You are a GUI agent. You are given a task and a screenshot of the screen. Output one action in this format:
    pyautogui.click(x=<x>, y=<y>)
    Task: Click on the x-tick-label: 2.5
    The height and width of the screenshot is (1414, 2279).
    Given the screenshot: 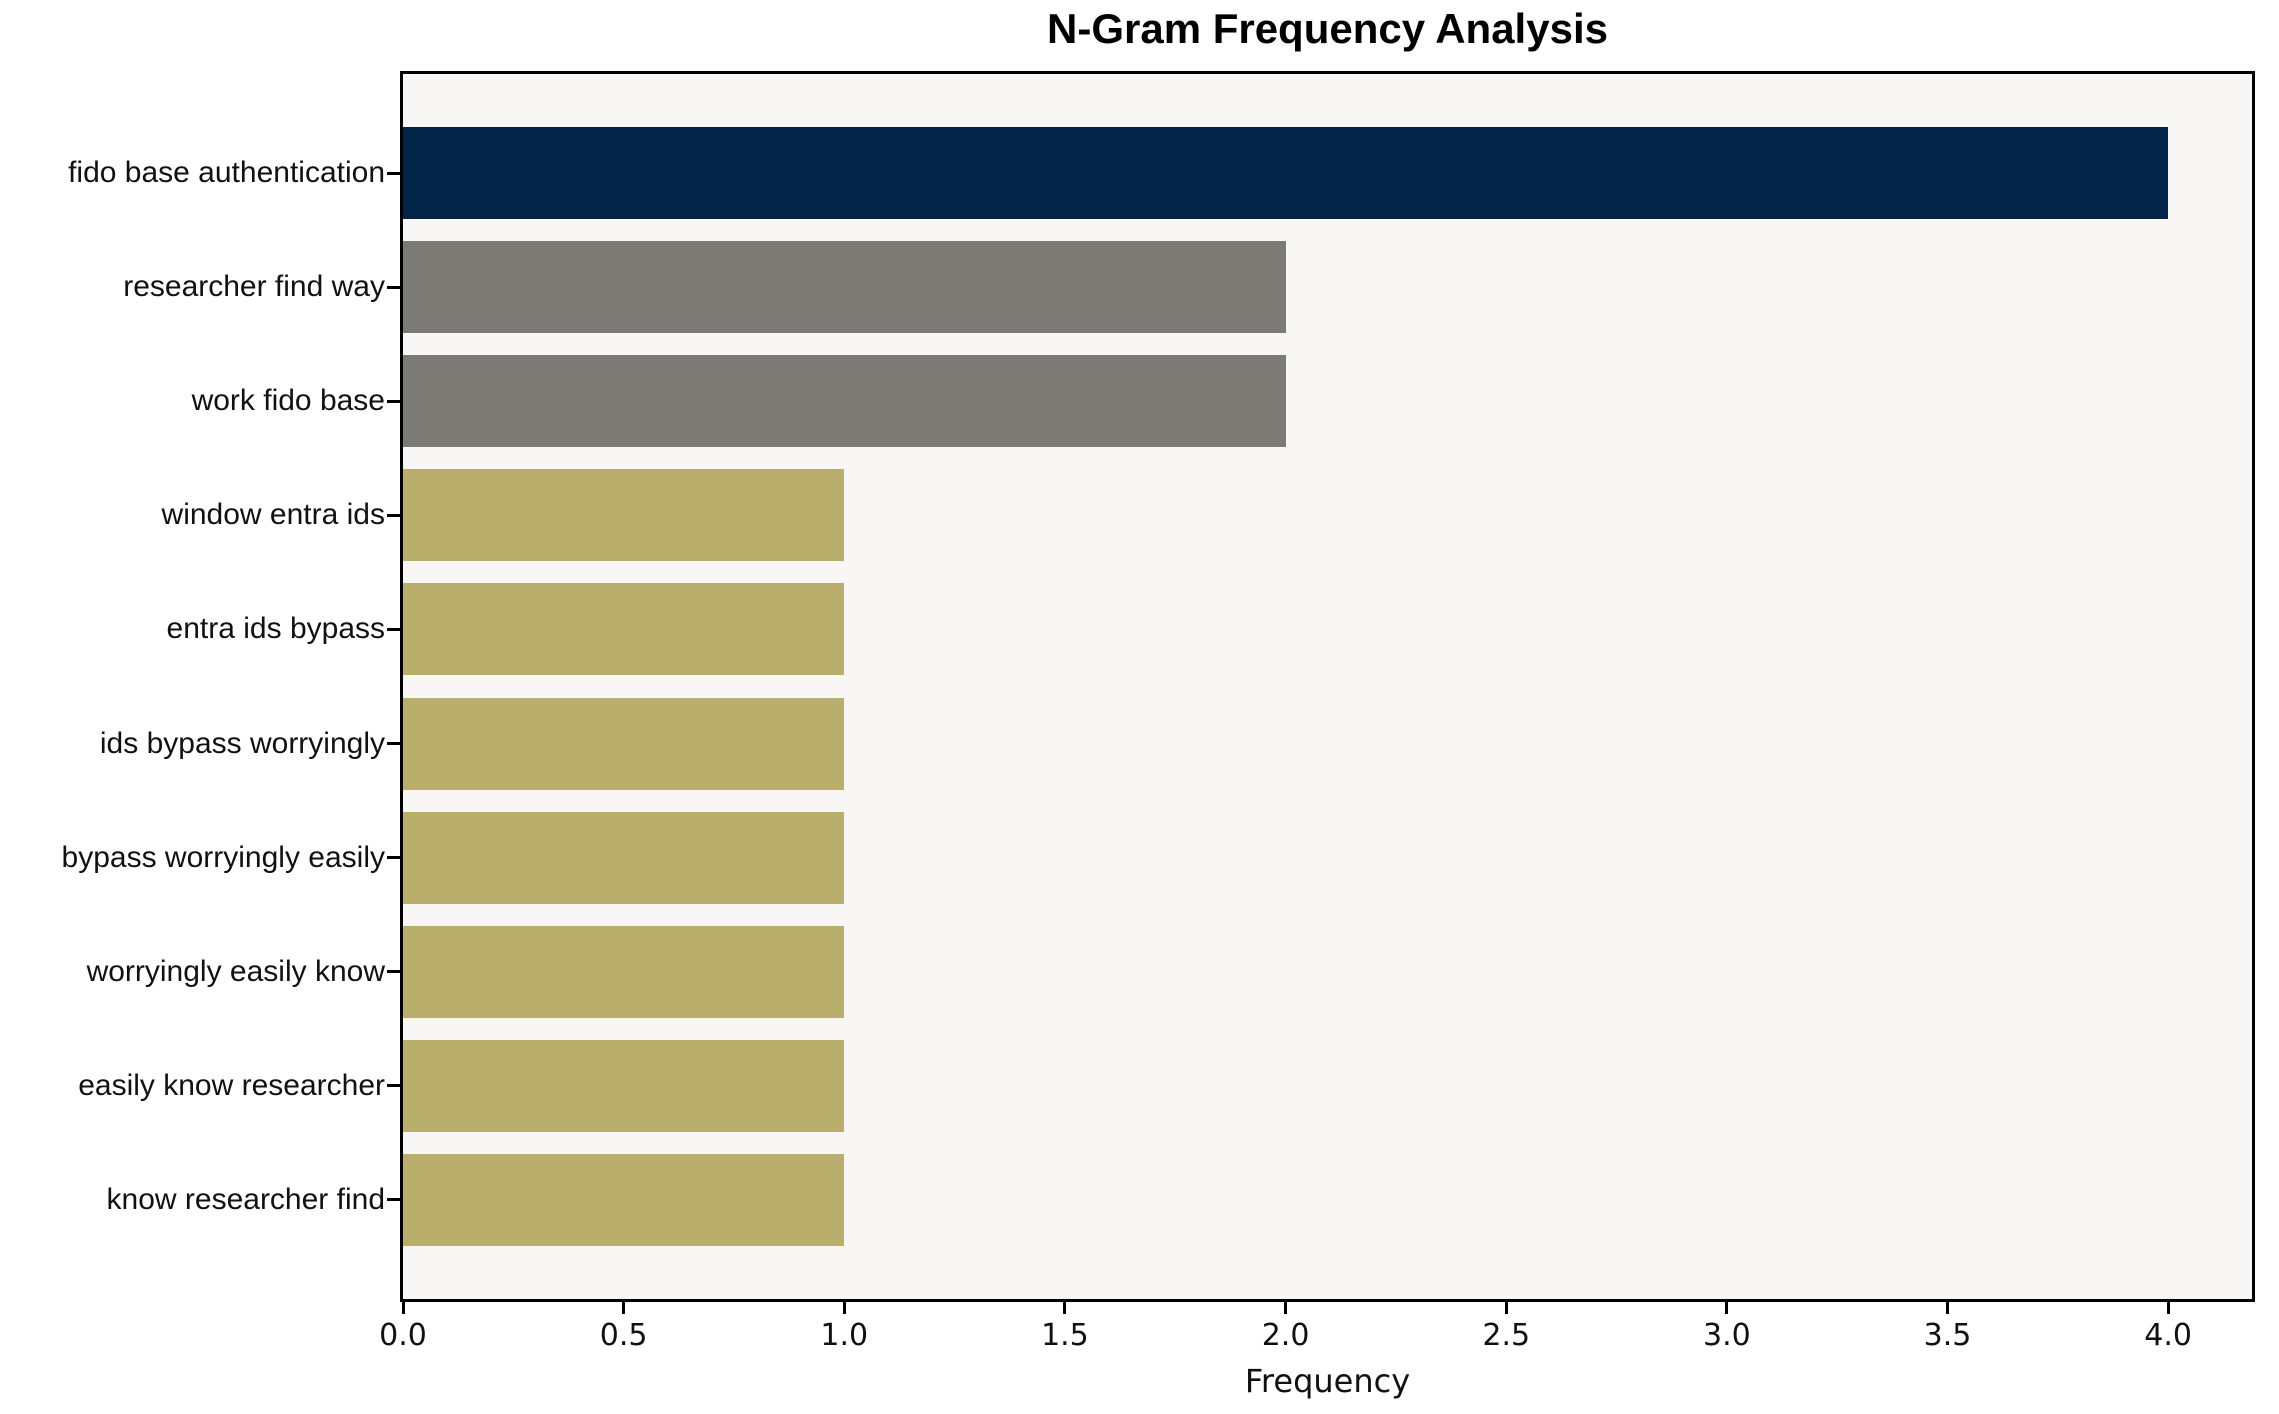 What is the action you would take?
    pyautogui.click(x=1506, y=1335)
    